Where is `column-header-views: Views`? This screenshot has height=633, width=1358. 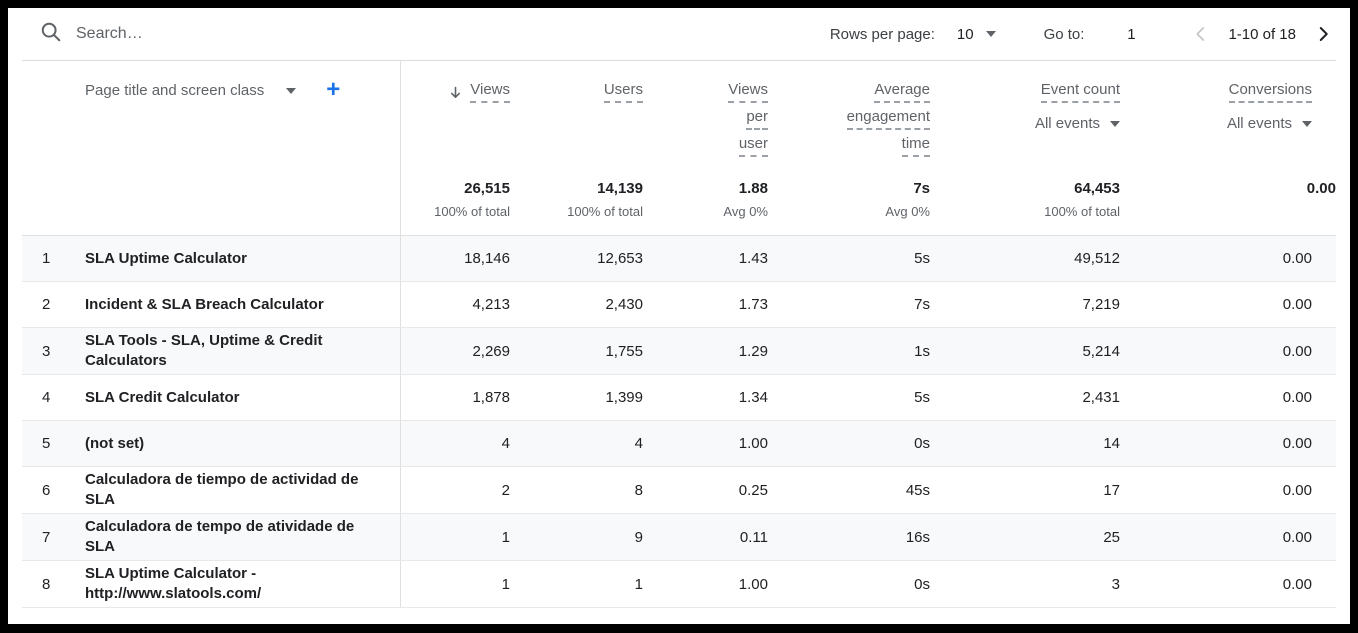
column-header-views: Views is located at coordinates (455, 114).